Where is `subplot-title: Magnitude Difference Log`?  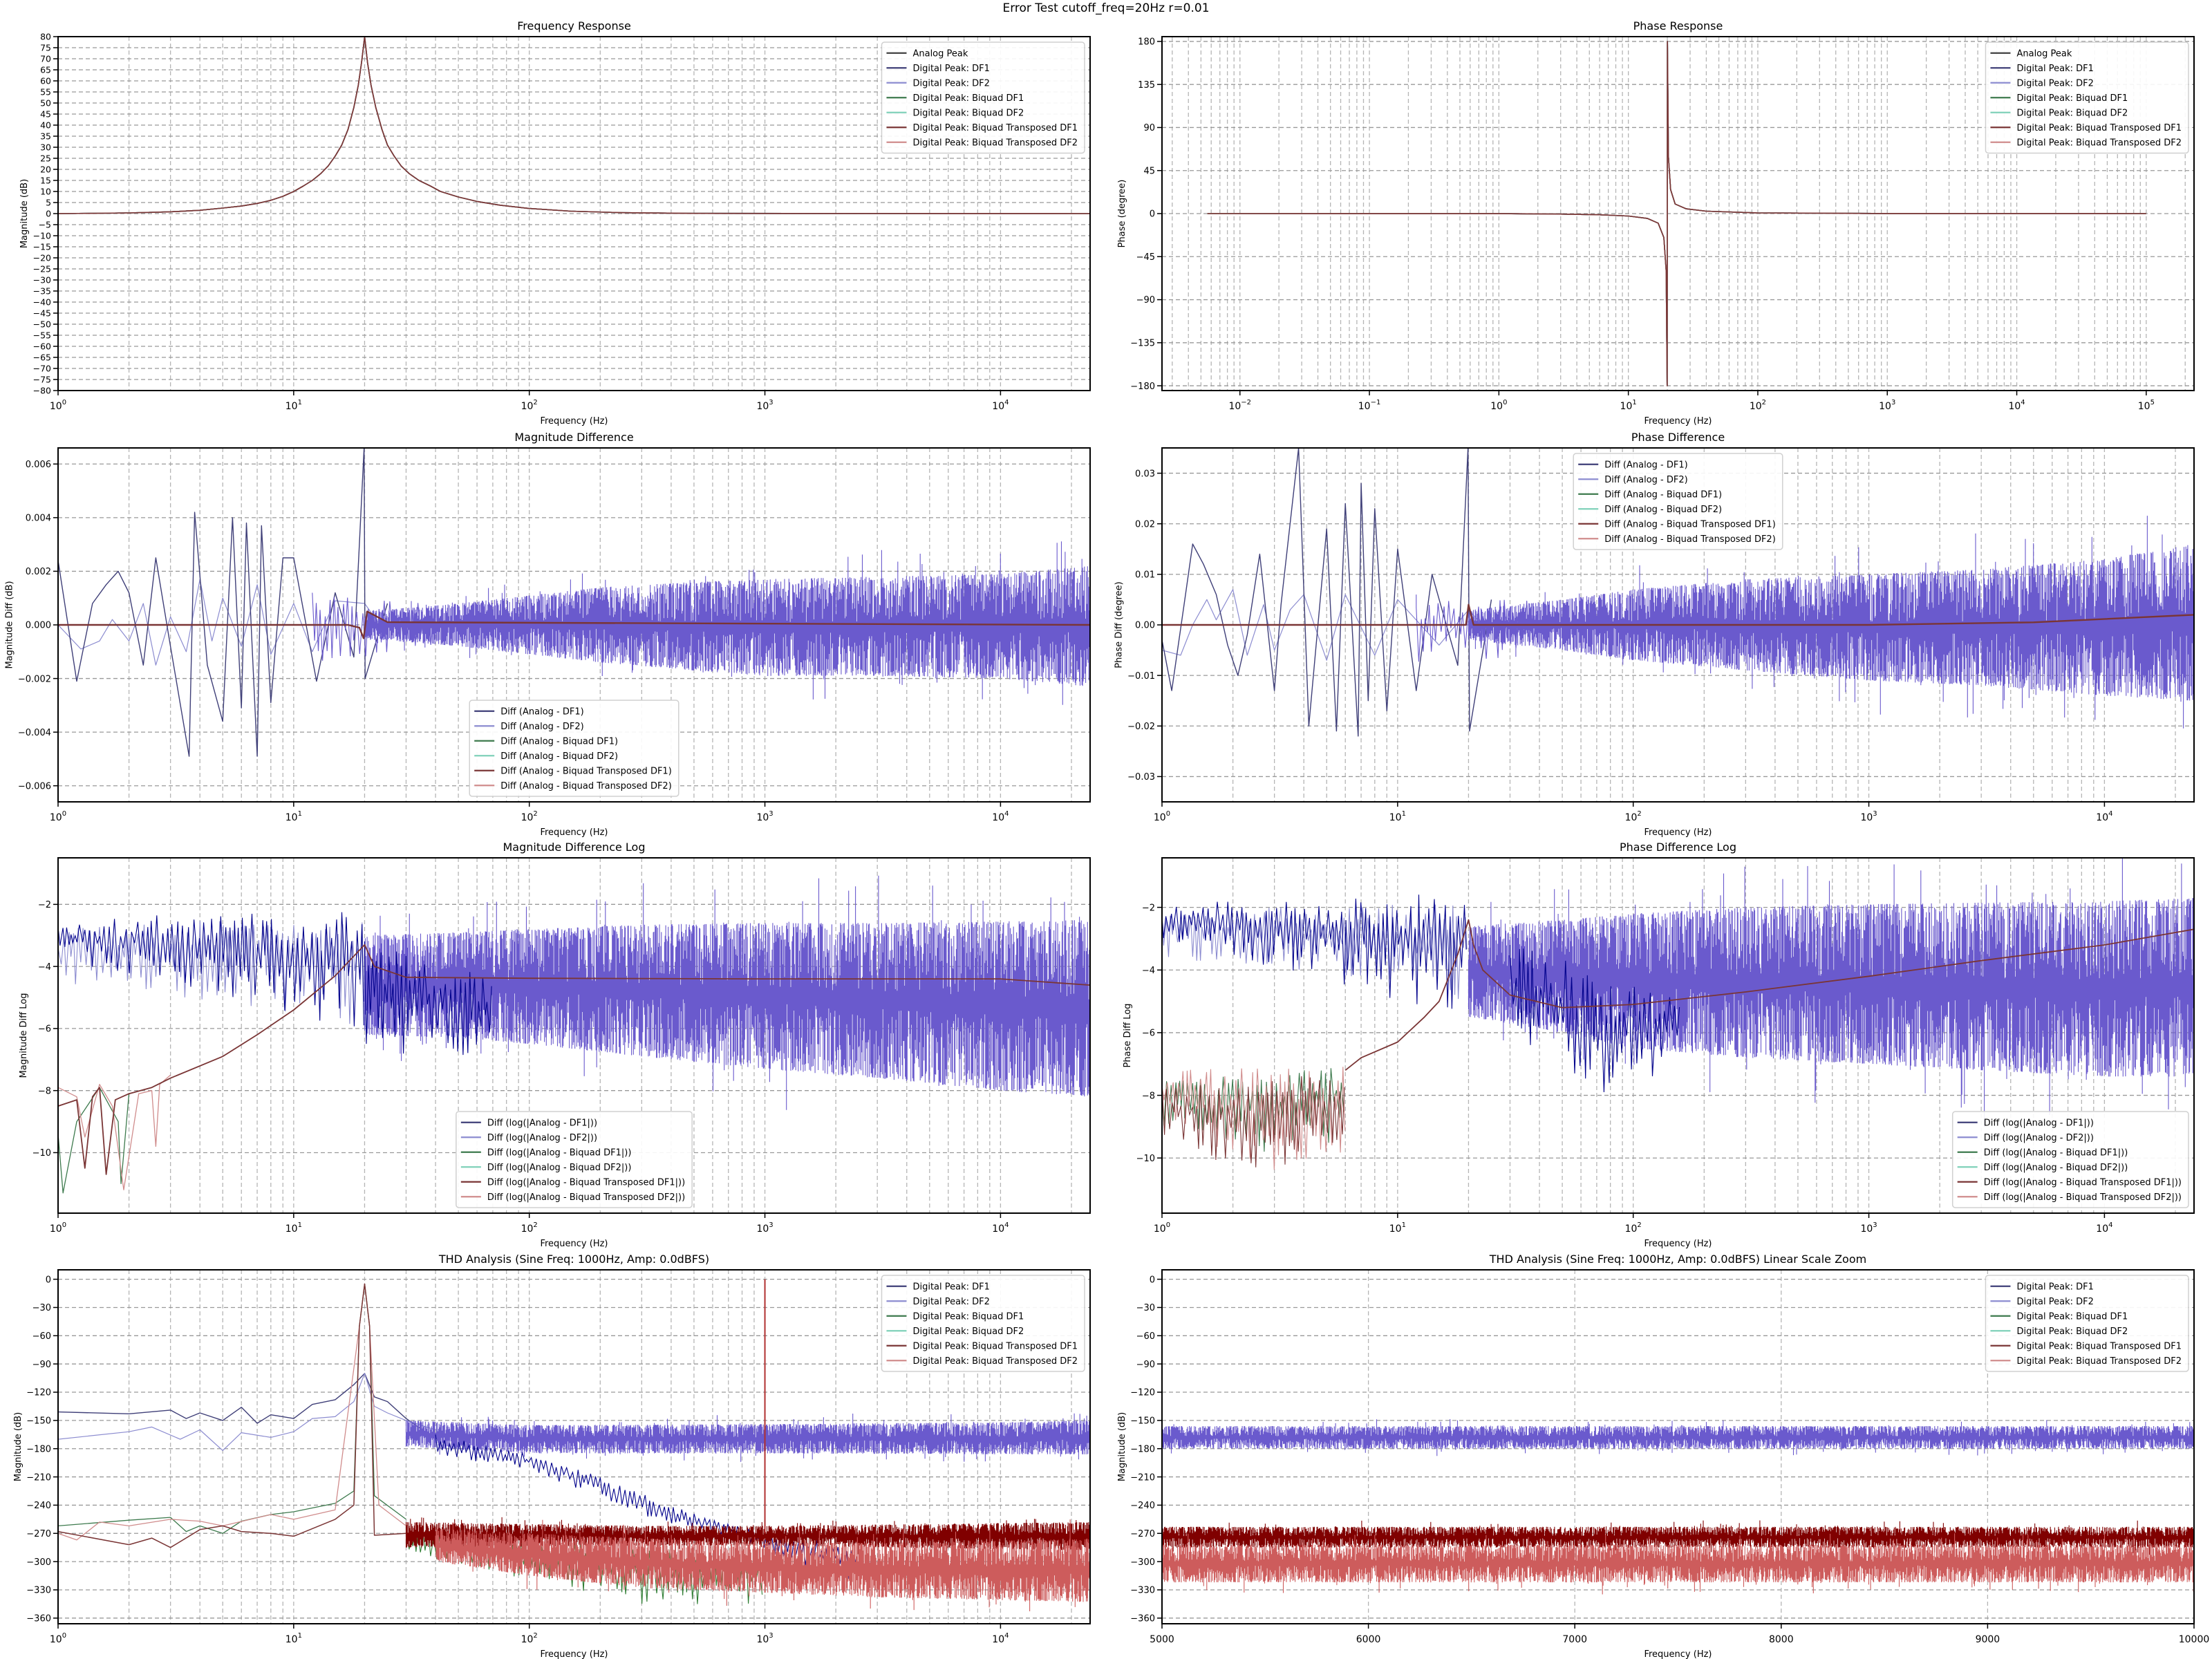
subplot-title: Magnitude Difference Log is located at coordinates (574, 847).